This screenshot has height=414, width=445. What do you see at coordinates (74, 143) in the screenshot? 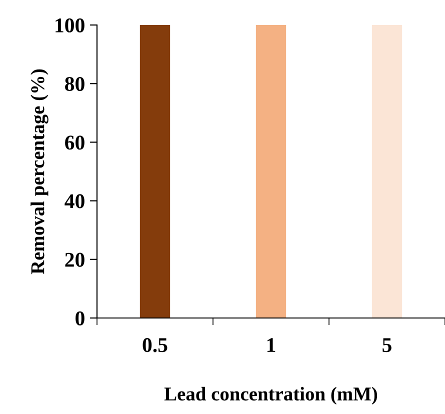
I see `y-tick-label: 60` at bounding box center [74, 143].